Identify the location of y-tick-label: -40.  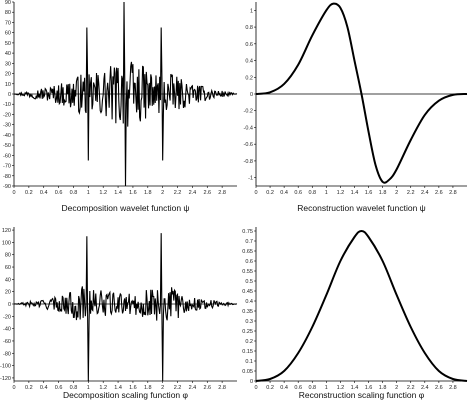
(7, 330).